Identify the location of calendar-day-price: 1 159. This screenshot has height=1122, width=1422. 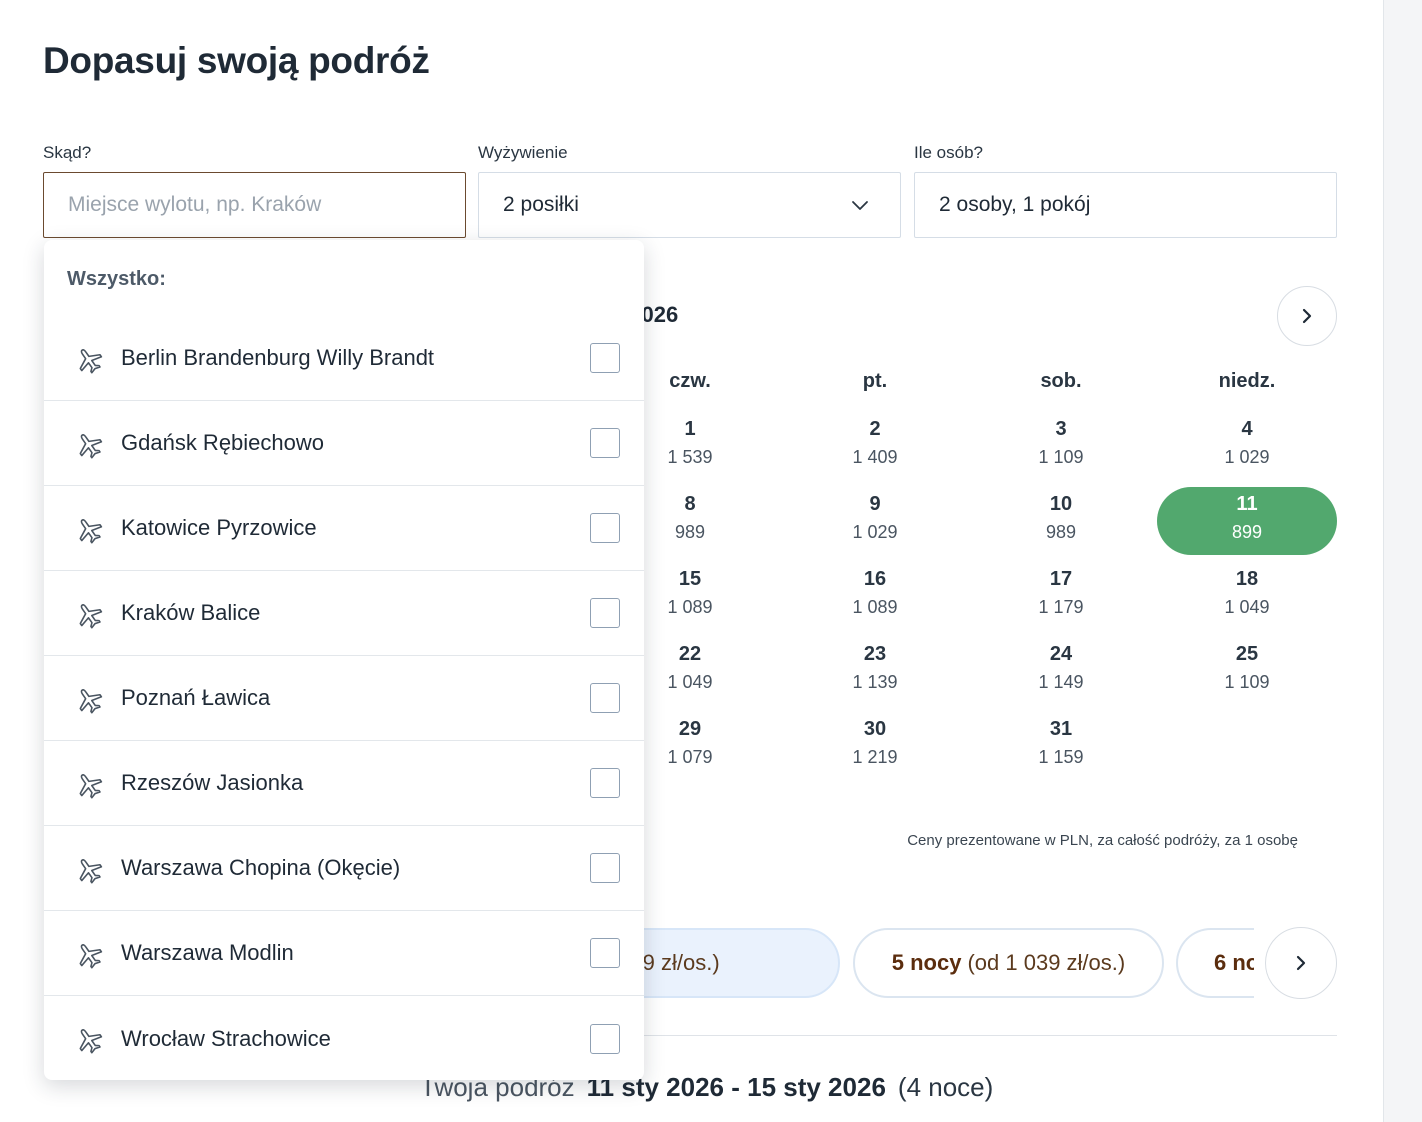
(1061, 757).